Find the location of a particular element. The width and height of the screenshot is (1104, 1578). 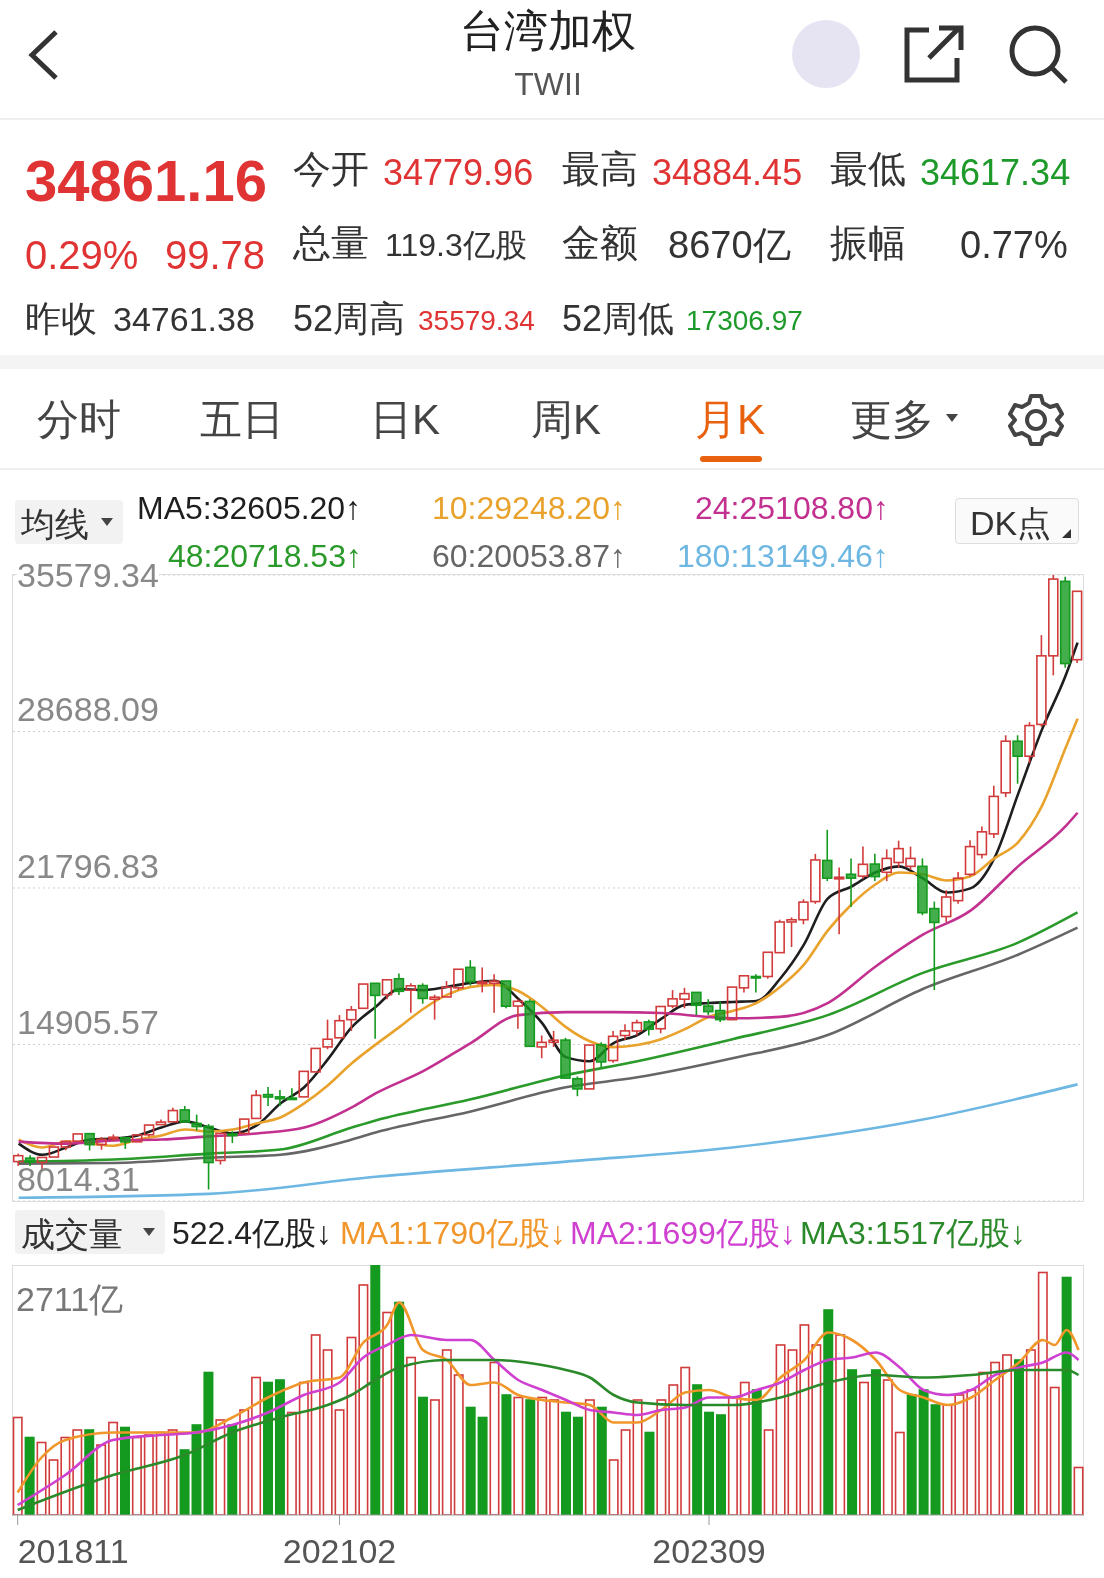

text: 522.4亿股↓ is located at coordinates (252, 1233).